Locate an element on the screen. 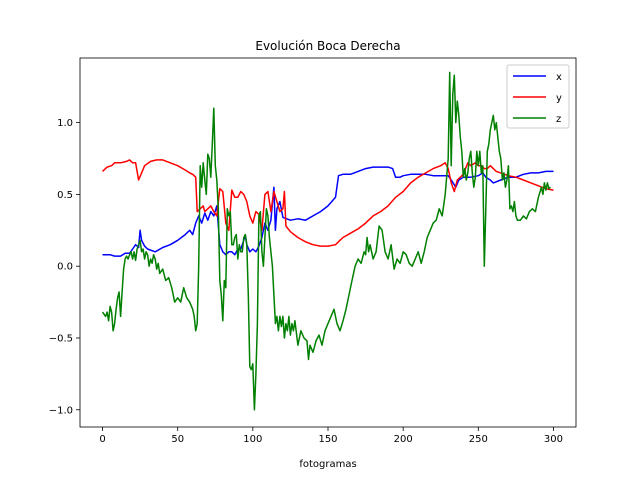 The image size is (640, 480). legend-label-z: z is located at coordinates (558, 119).